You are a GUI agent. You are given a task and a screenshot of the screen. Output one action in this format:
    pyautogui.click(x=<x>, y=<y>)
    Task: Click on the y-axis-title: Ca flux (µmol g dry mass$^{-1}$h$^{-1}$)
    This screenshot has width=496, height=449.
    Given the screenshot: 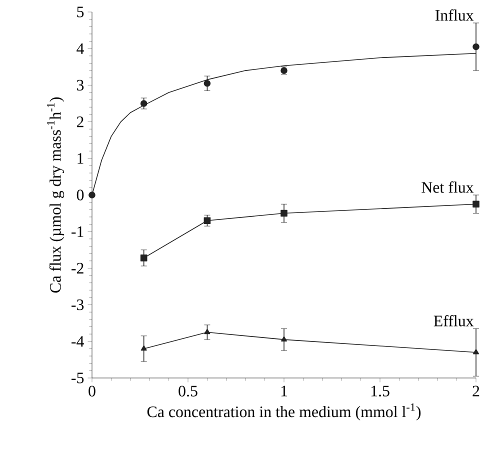 What is the action you would take?
    pyautogui.click(x=55, y=195)
    